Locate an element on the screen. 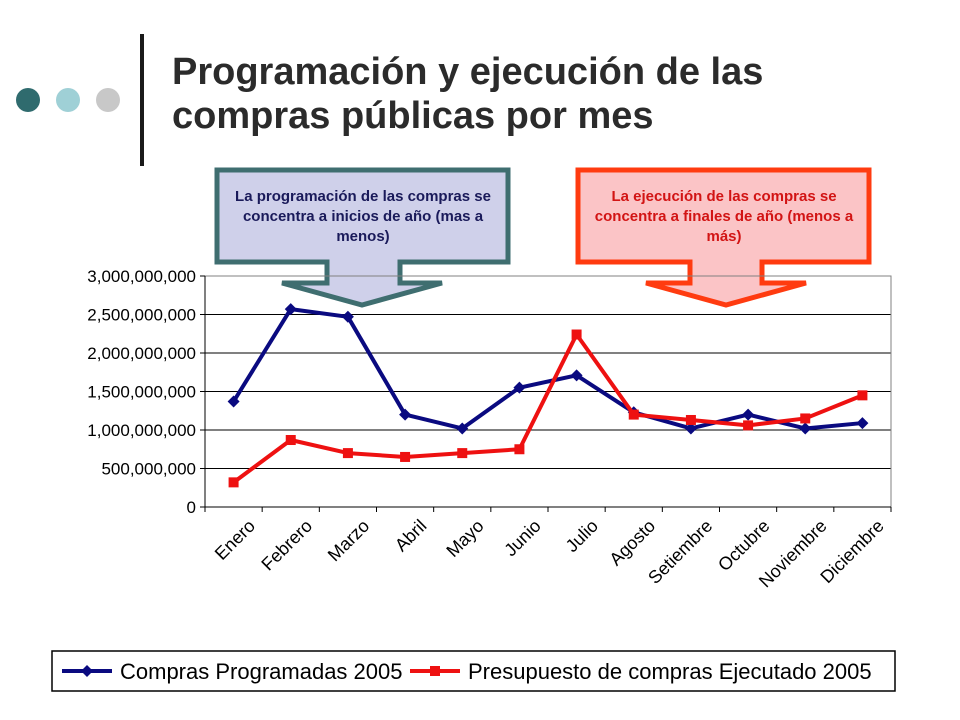  x-tick-label: Junio is located at coordinates (522, 538).